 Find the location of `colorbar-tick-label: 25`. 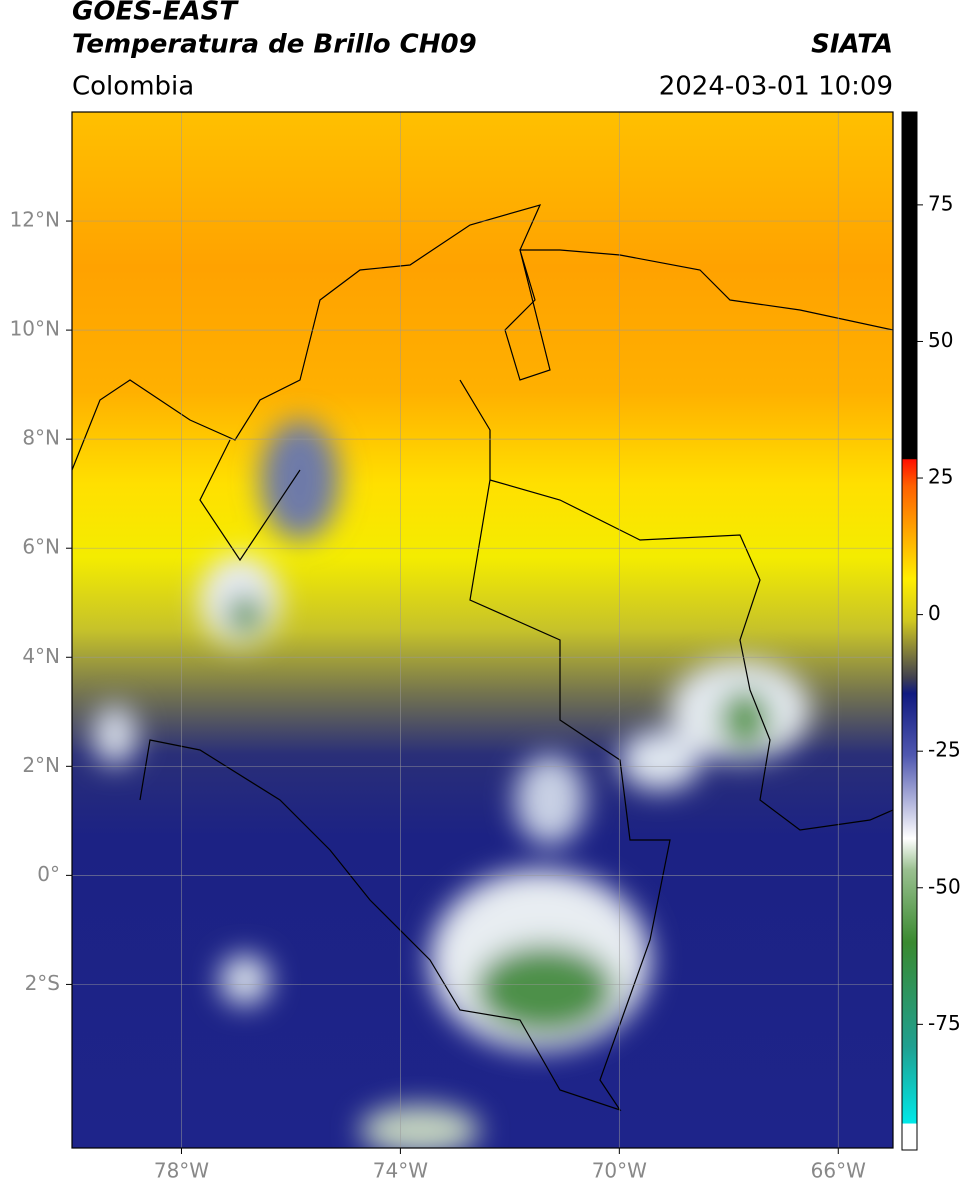

colorbar-tick-label: 25 is located at coordinates (940, 477).